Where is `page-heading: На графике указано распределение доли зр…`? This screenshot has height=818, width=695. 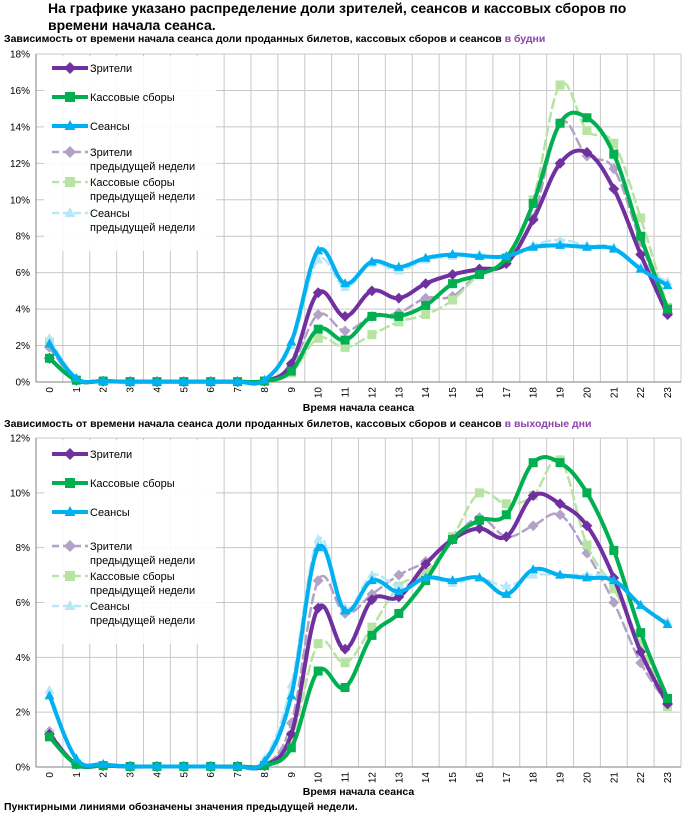 page-heading: На графике указано распределение доли зр… is located at coordinates (337, 16).